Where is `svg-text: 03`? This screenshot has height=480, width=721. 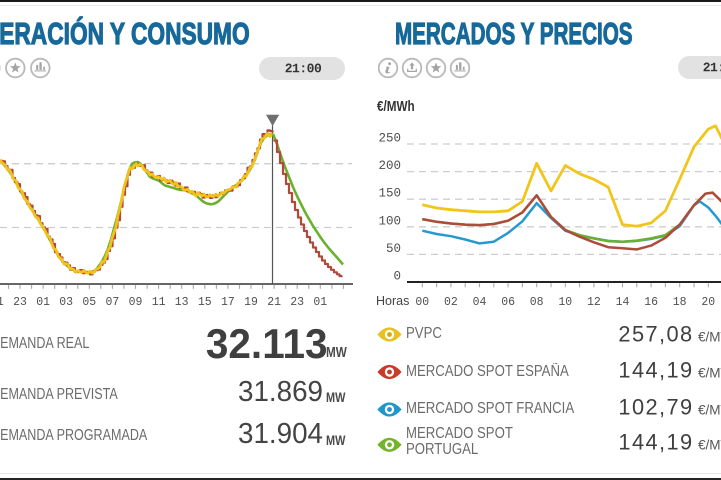 svg-text: 03 is located at coordinates (66, 302).